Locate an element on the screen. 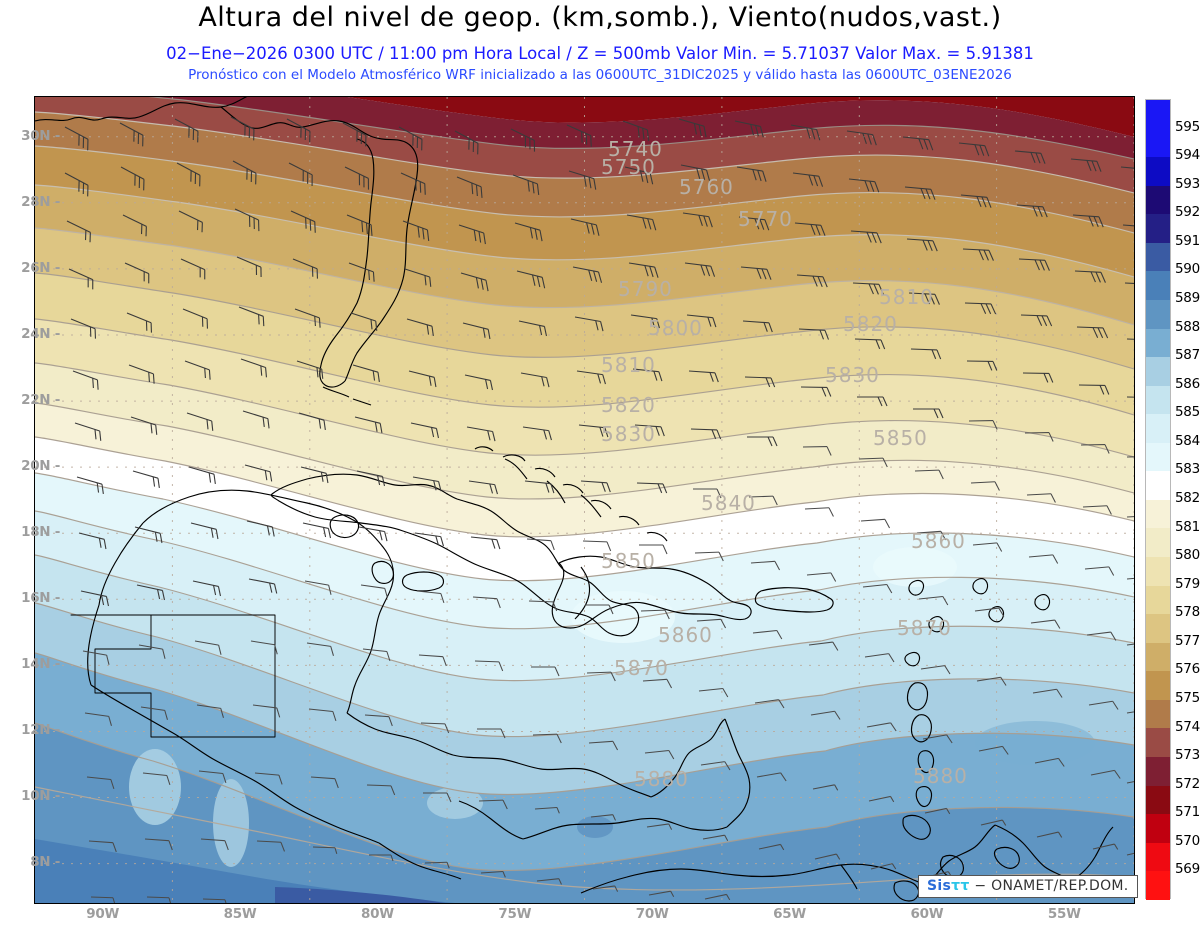 This screenshot has height=927, width=1200. colorbar-tick-label: 5820 is located at coordinates (1187, 498).